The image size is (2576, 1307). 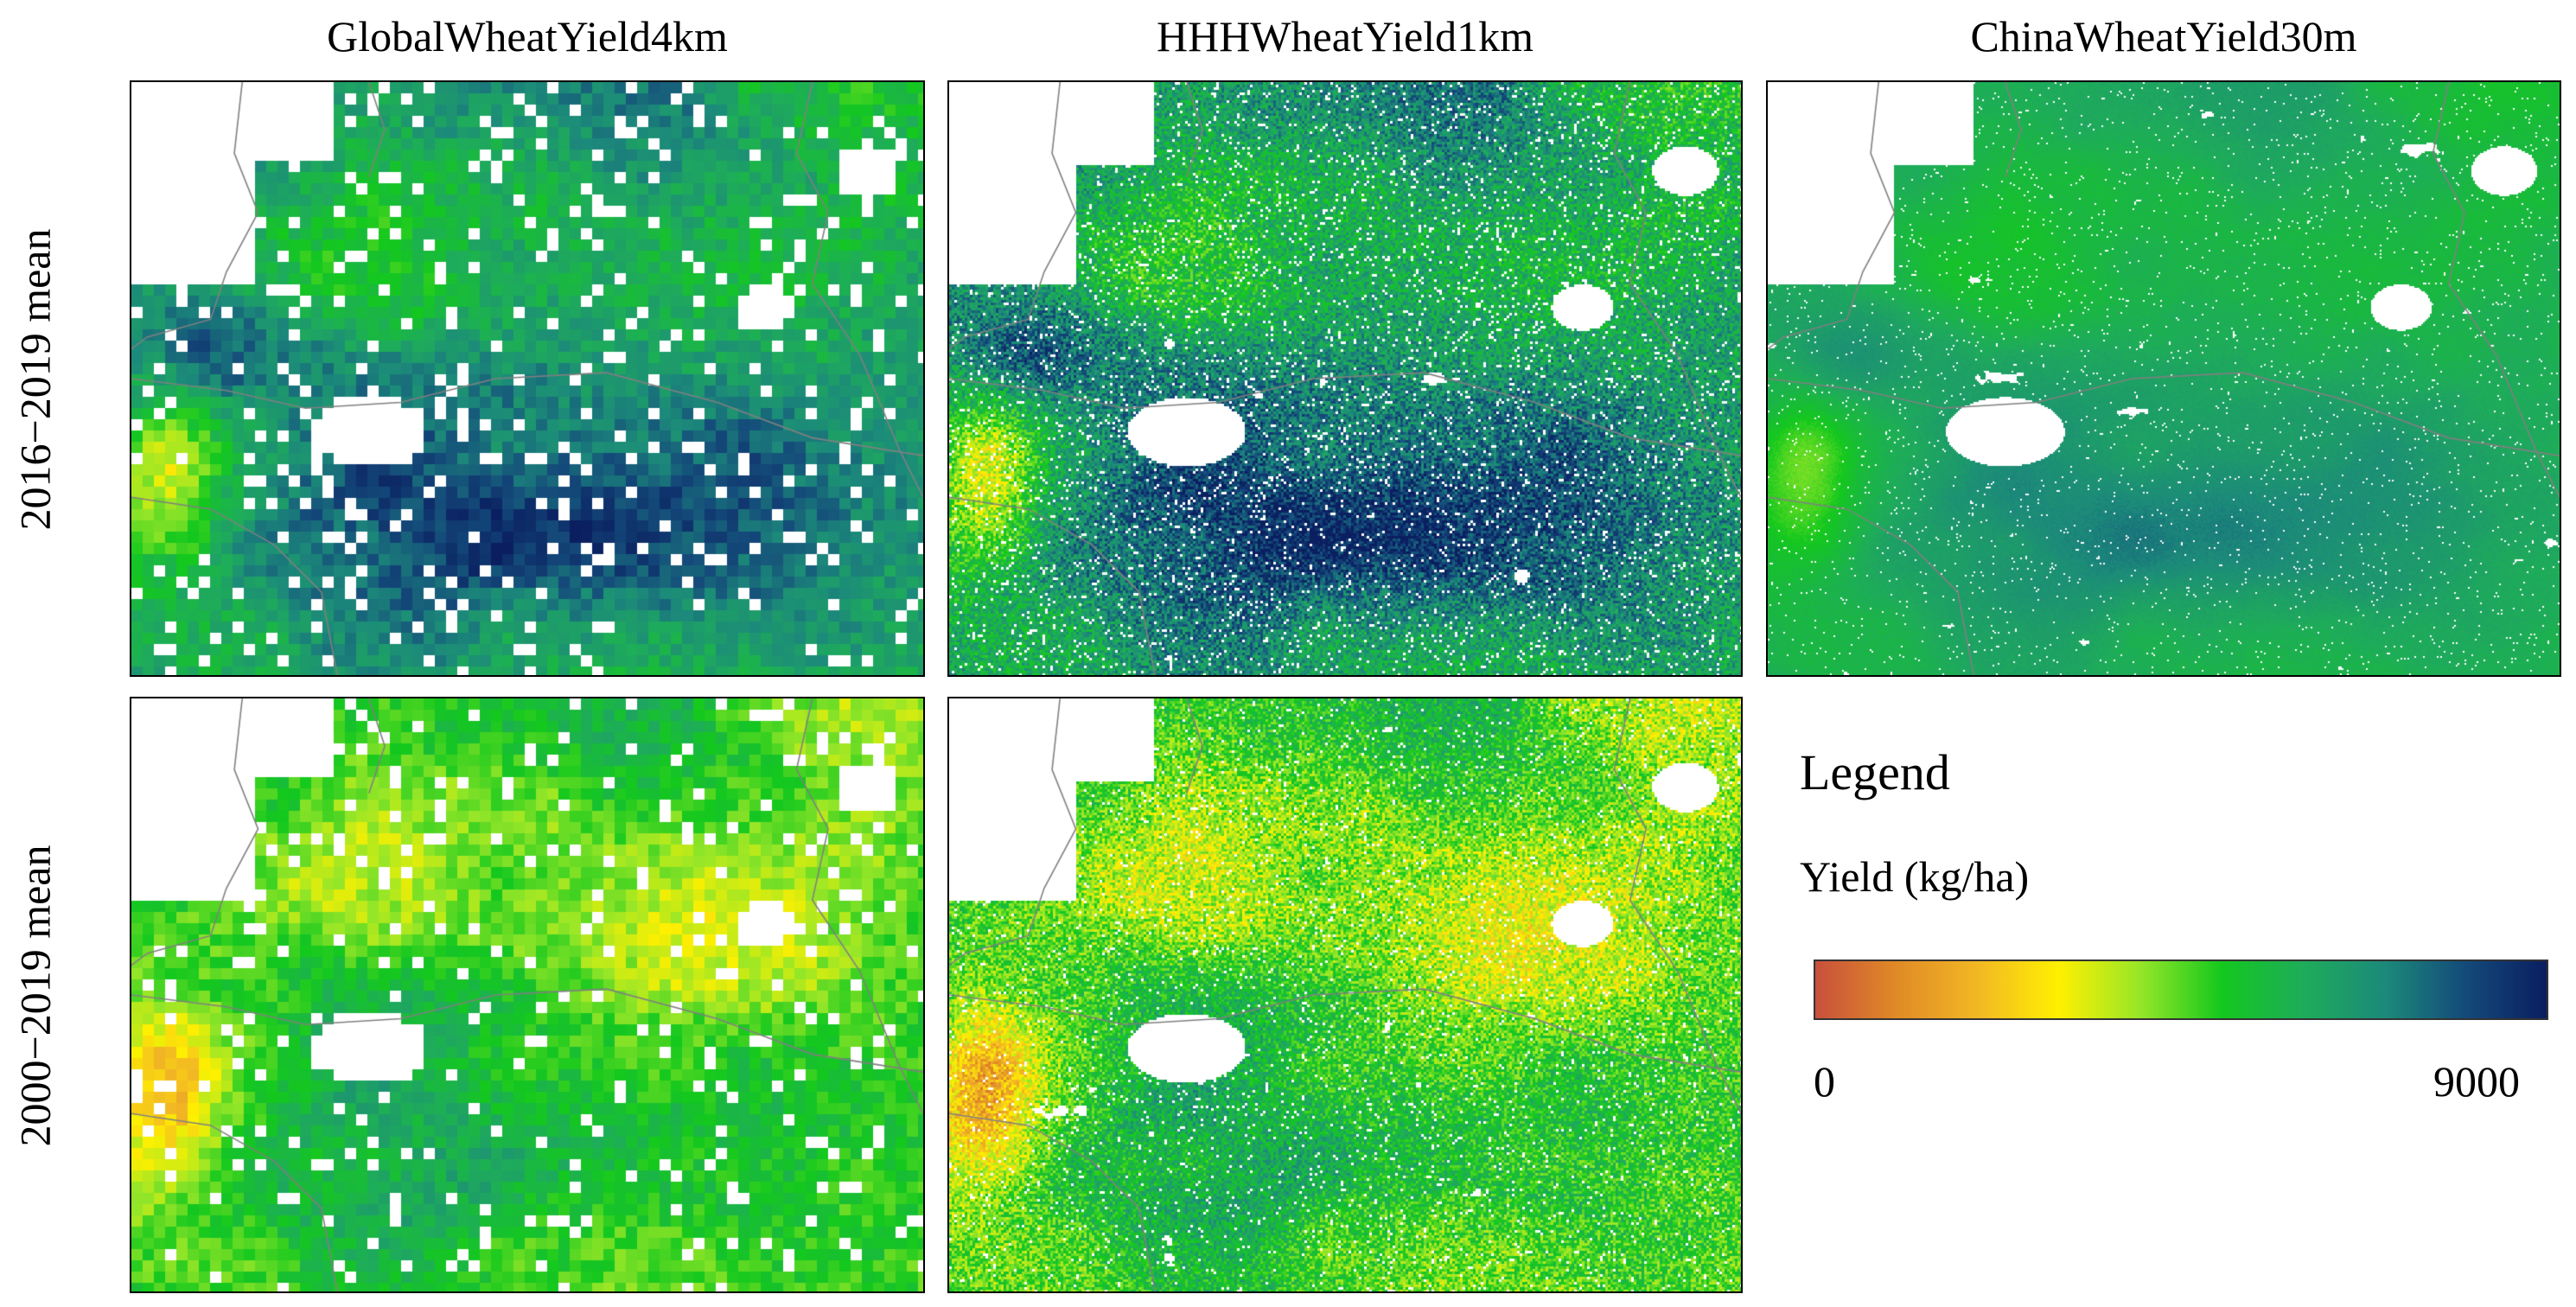 What do you see at coordinates (1344, 36) in the screenshot?
I see `column-title-hhh-1km: HHHWheatYield1km` at bounding box center [1344, 36].